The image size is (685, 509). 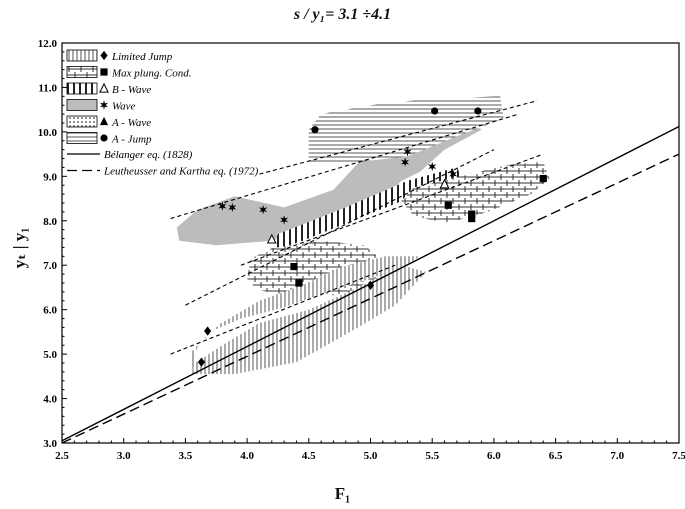 I want to click on legend-swatch-a-wave, so click(x=82, y=121).